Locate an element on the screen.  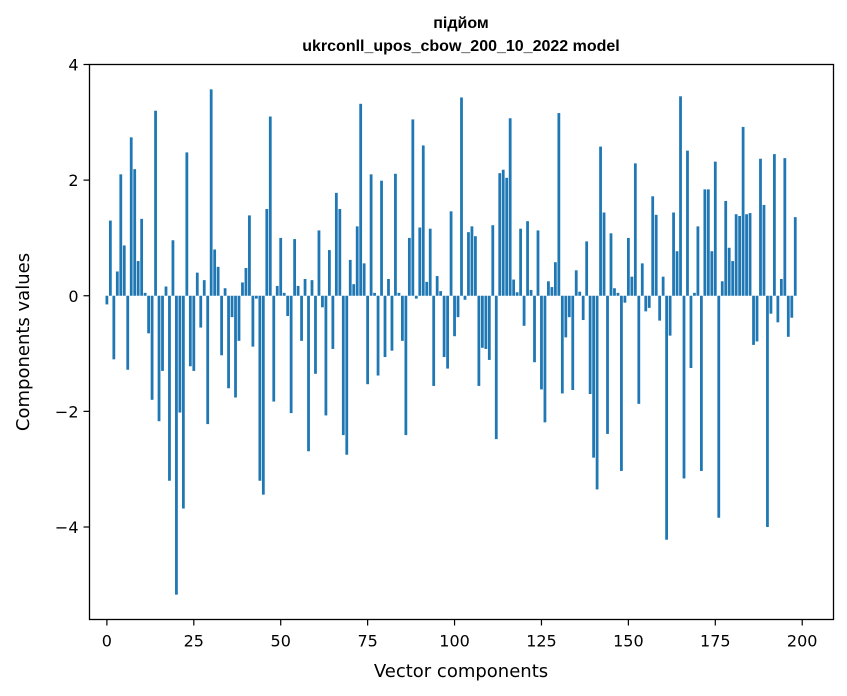
chart-title: підйом is located at coordinates (461, 23).